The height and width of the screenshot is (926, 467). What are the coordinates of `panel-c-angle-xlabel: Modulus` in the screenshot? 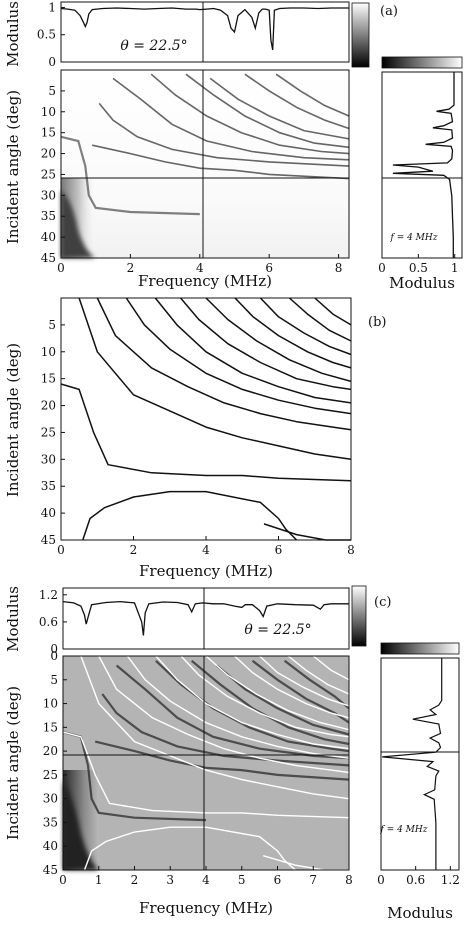 It's located at (420, 913).